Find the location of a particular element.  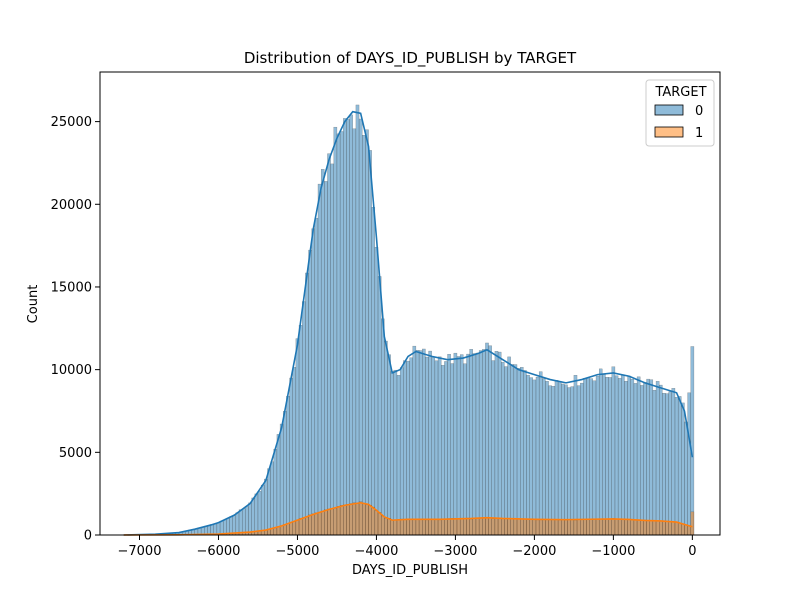

x-tick-label: −5000 is located at coordinates (297, 551).